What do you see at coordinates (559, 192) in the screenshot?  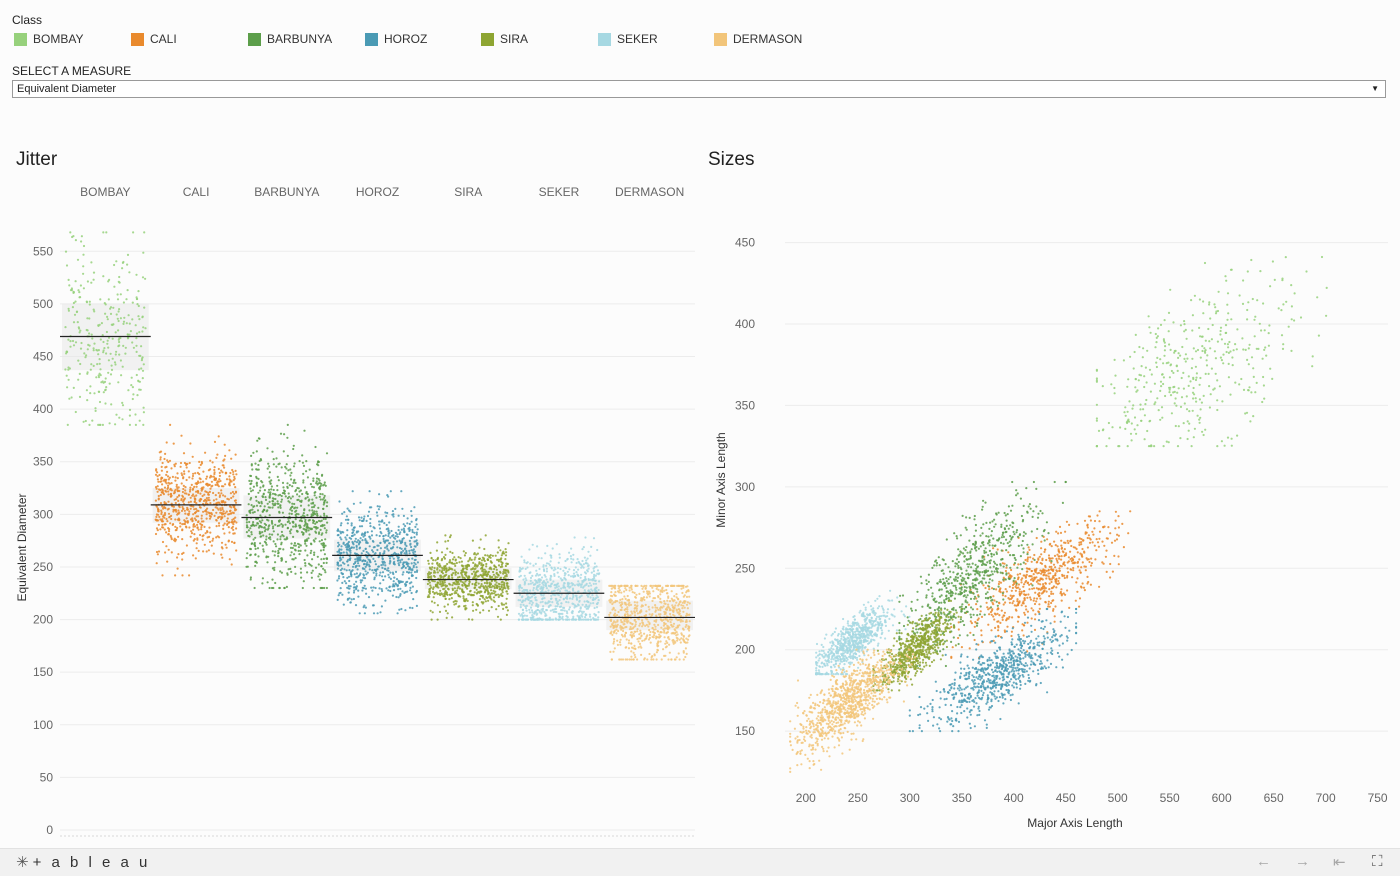 I see `category-header: SEKER` at bounding box center [559, 192].